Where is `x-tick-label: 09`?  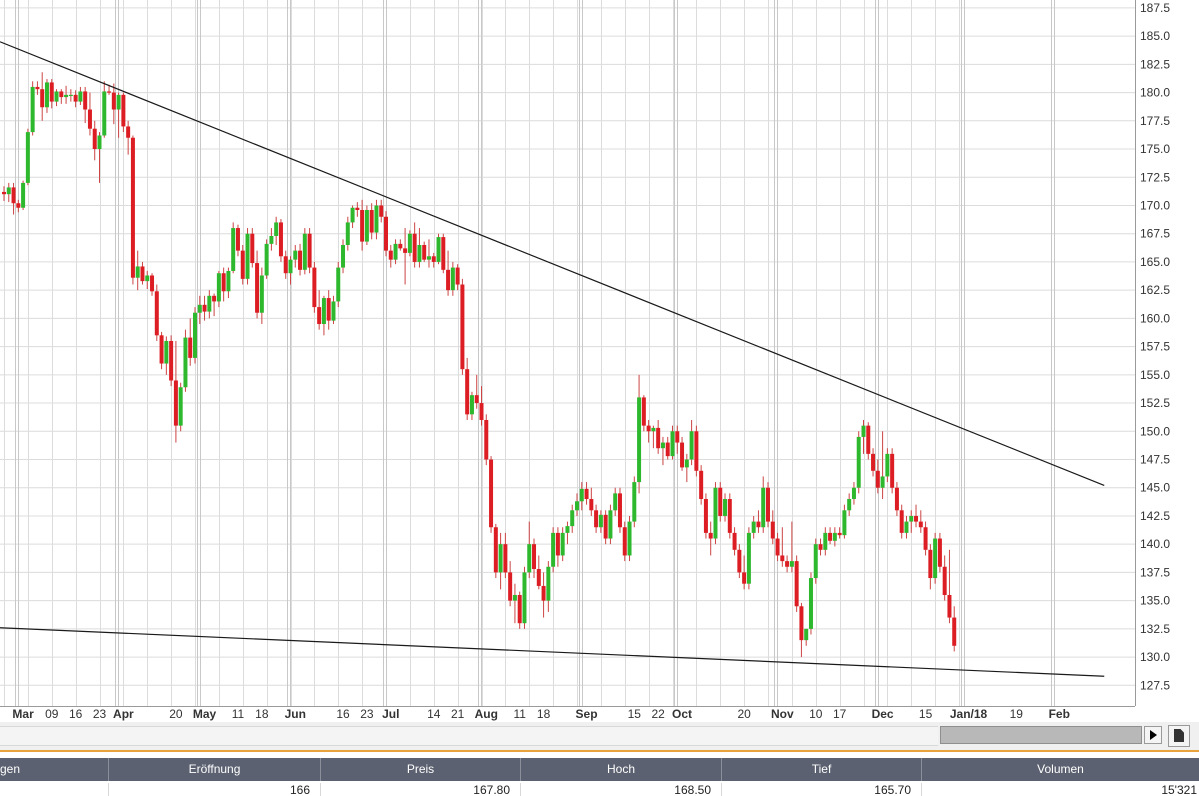
x-tick-label: 09 is located at coordinates (52, 714).